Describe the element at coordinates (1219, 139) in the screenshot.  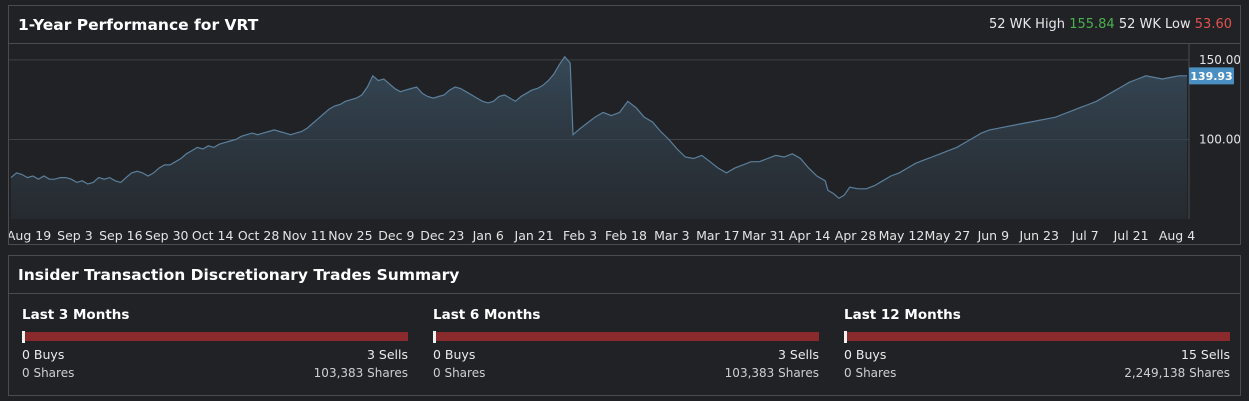
I see `y-tick-label: 100.00` at that location.